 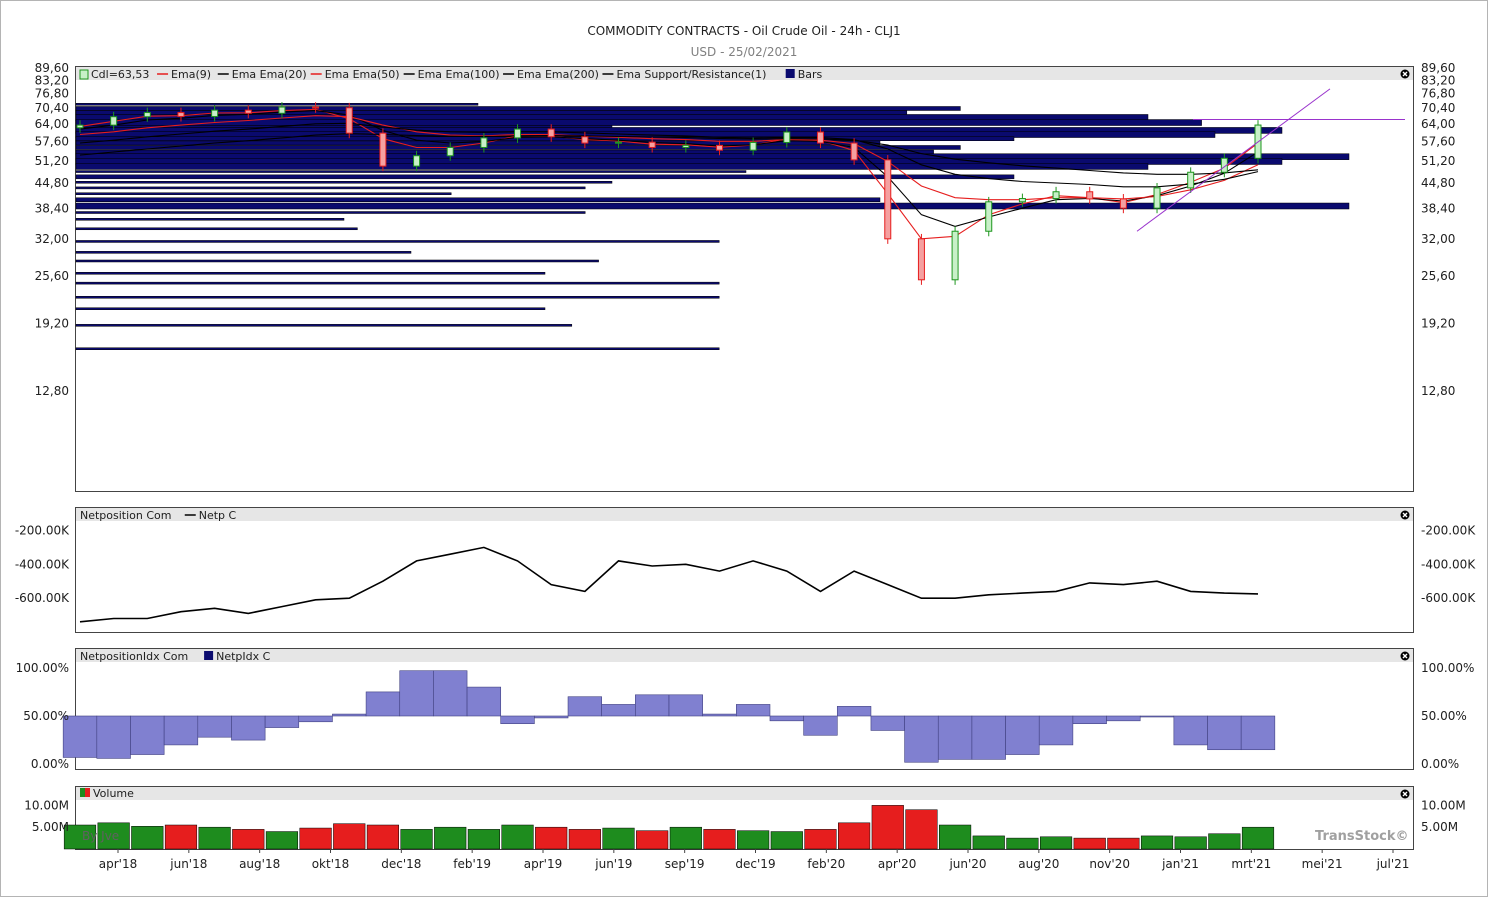 What do you see at coordinates (1438, 183) in the screenshot?
I see `price-tick-right: 44,80` at bounding box center [1438, 183].